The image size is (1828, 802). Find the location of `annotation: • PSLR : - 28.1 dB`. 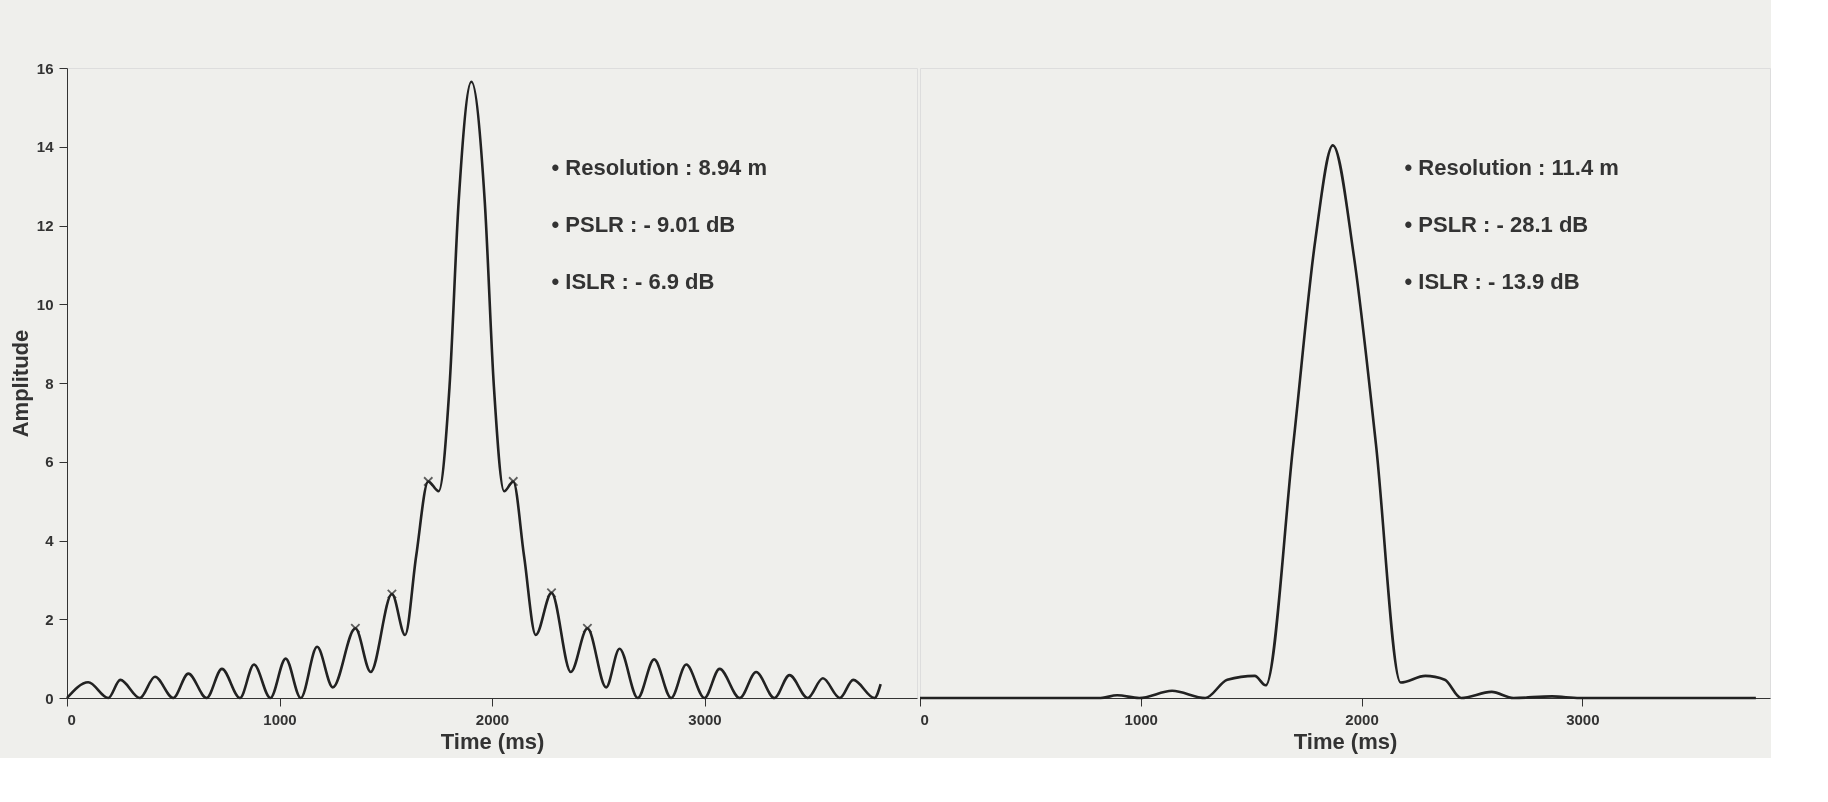

annotation: • PSLR : - 28.1 dB is located at coordinates (1496, 224).